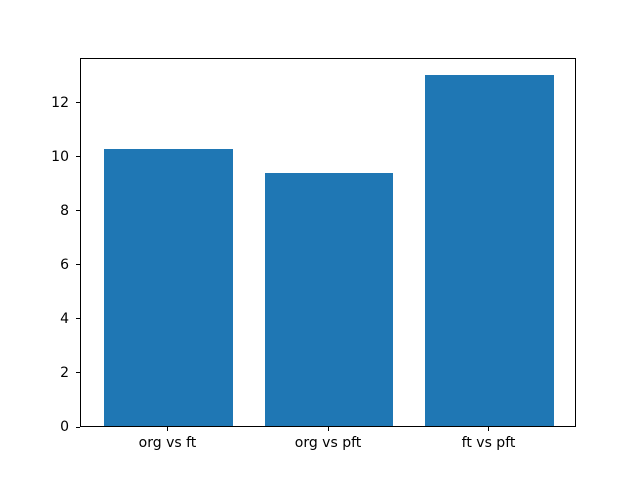  I want to click on y-axis-tick-label: 8, so click(64, 210).